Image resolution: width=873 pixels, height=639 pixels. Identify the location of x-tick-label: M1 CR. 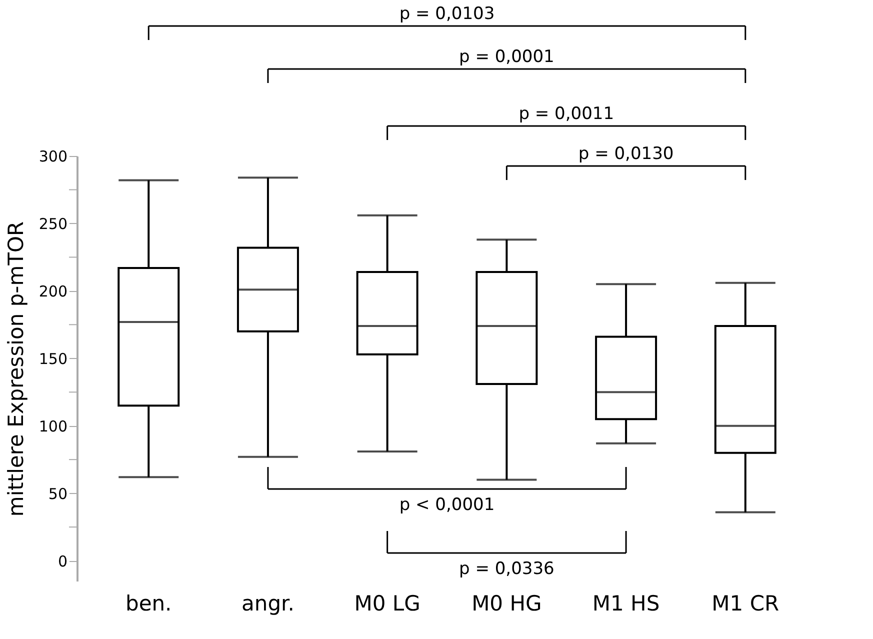
(746, 604).